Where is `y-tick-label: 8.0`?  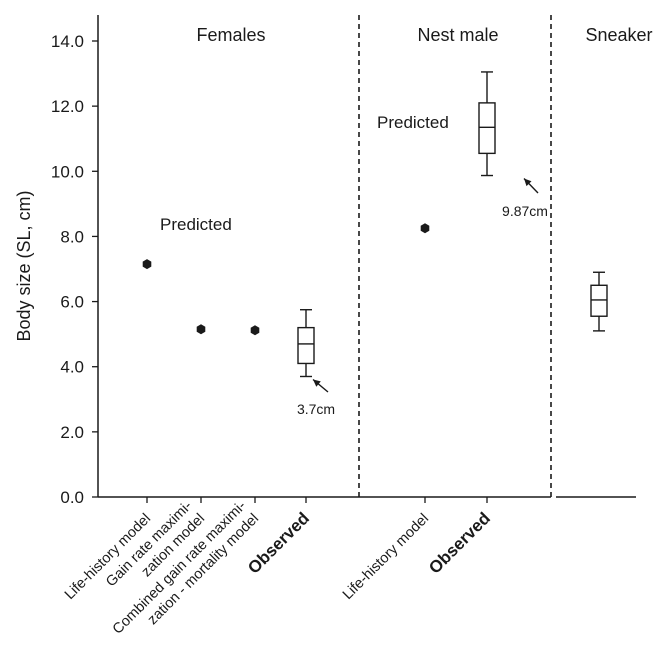 y-tick-label: 8.0 is located at coordinates (72, 236).